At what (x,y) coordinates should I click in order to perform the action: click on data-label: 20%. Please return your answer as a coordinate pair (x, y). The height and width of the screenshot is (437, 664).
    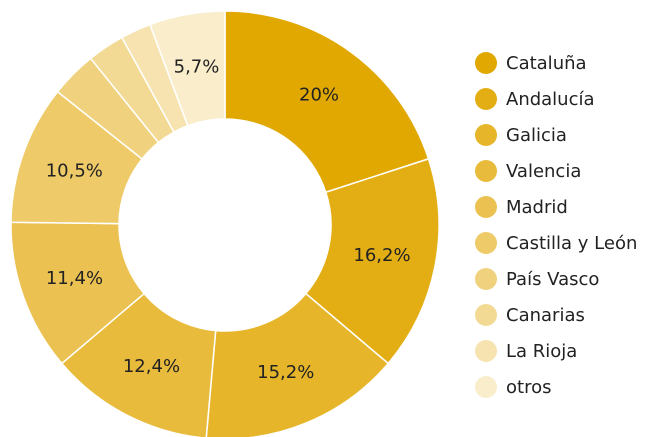
    Looking at the image, I should click on (319, 95).